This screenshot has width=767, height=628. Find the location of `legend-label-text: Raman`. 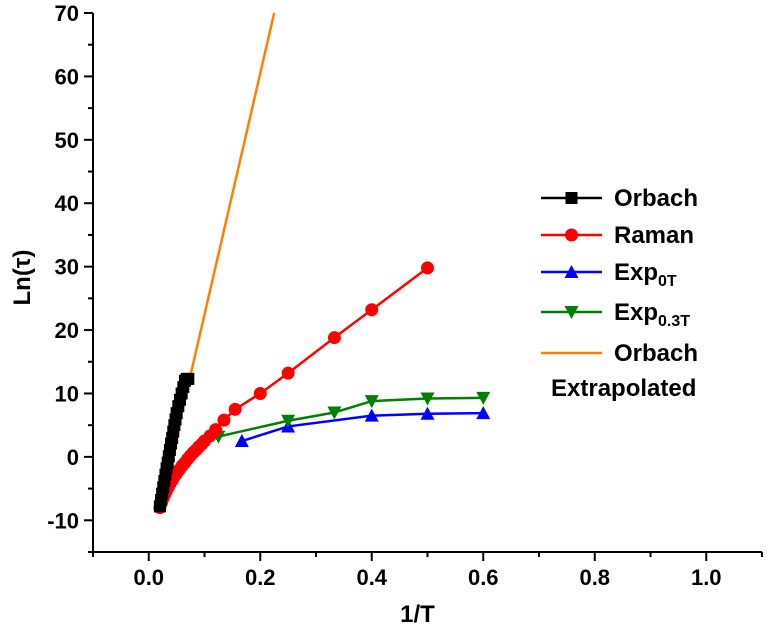

legend-label-text: Raman is located at coordinates (654, 235).